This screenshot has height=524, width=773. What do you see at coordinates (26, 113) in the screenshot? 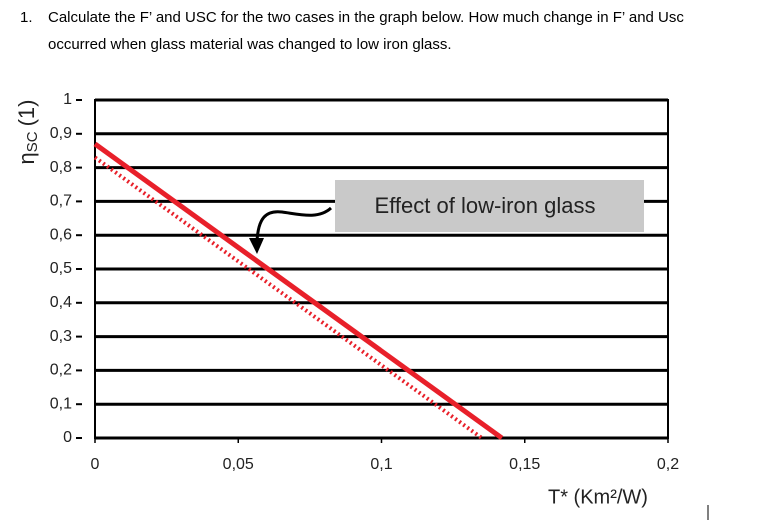
I see `y-label-unit: (1)` at bounding box center [26, 113].